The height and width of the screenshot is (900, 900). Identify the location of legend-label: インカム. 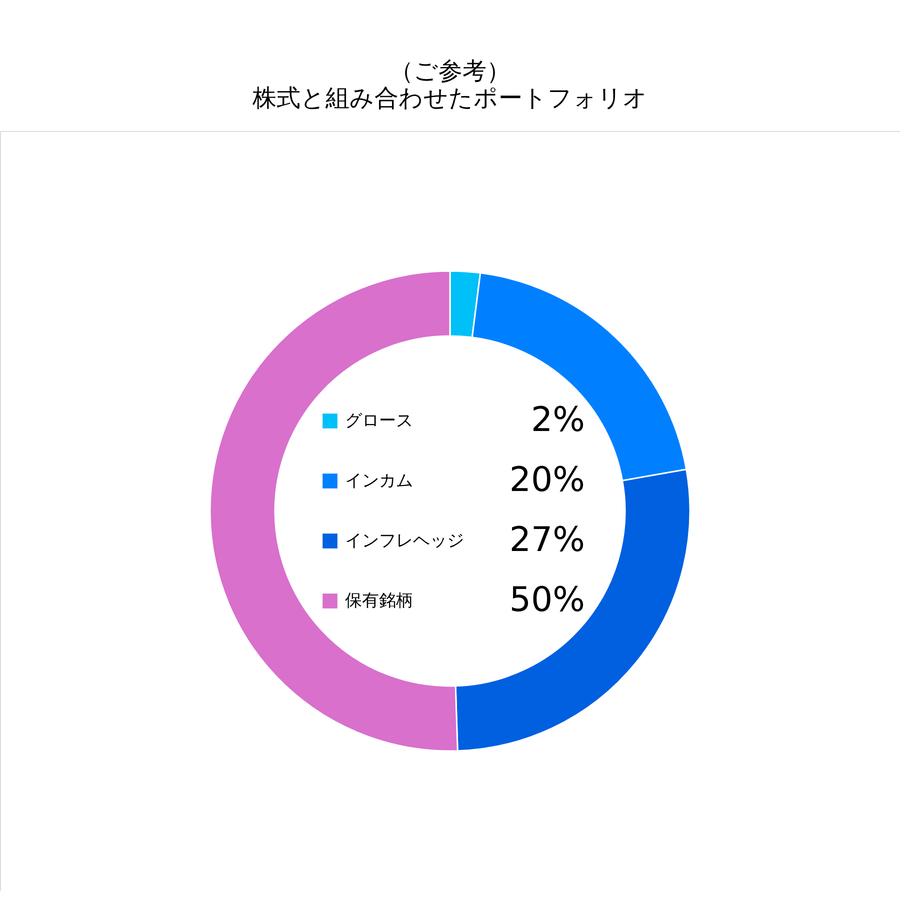
(379, 481).